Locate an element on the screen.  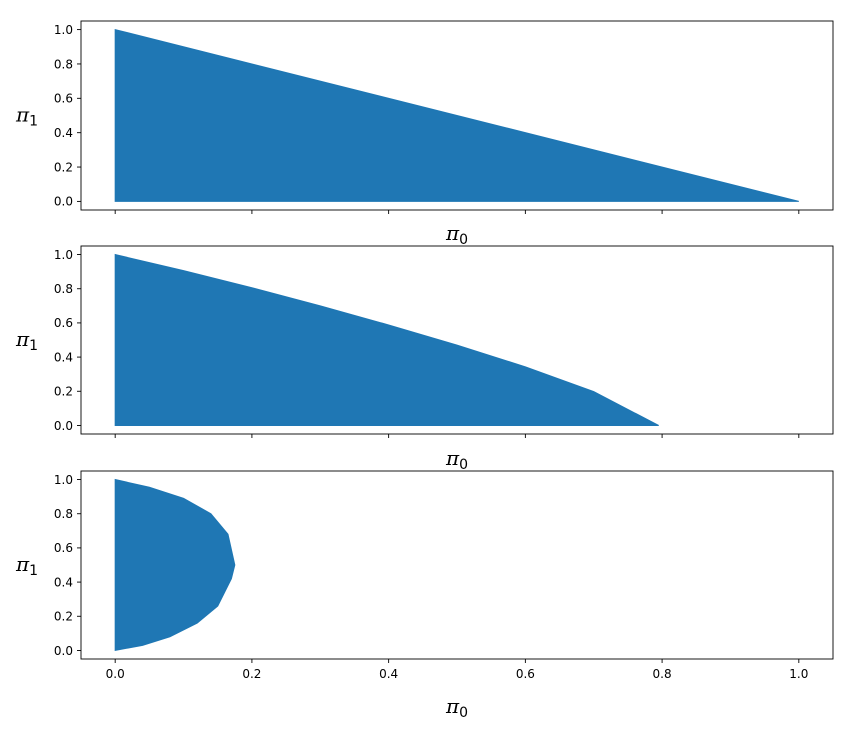
x-tick-label: 0.8 is located at coordinates (662, 674).